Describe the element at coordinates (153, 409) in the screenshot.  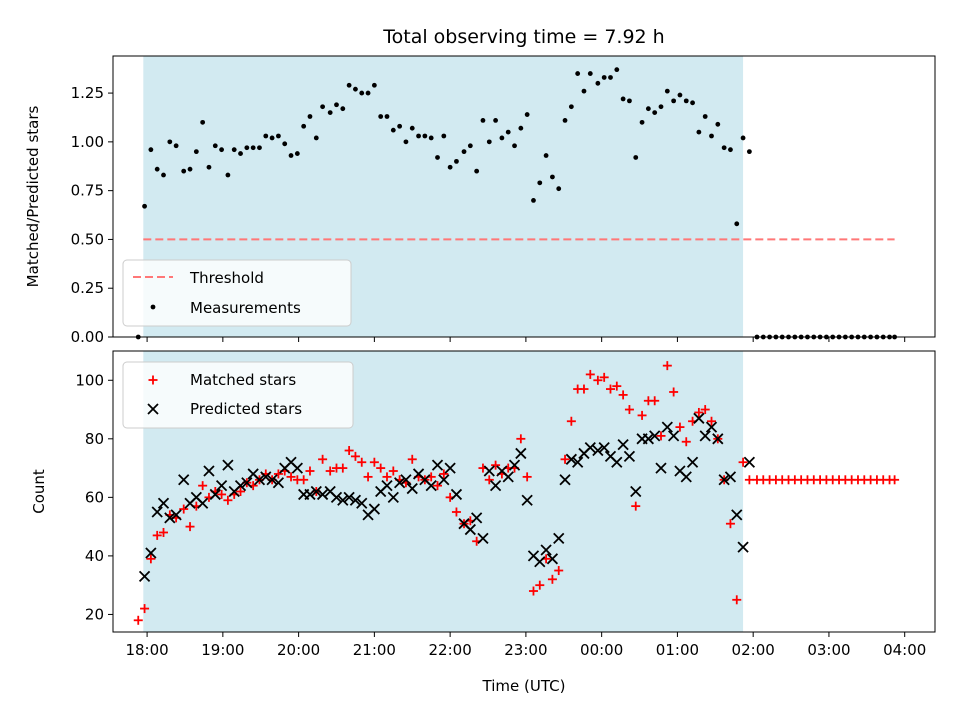
I see `legend-predicted-swatch` at that location.